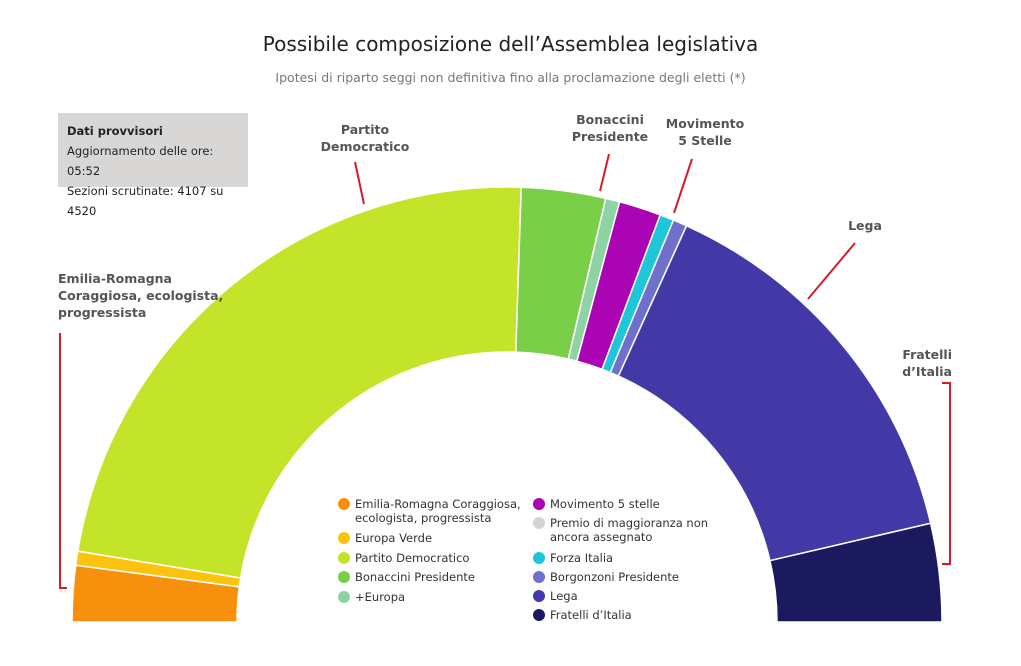  I want to click on label-movimento-5-stelle: Movimento 5 Stelle, so click(705, 132).